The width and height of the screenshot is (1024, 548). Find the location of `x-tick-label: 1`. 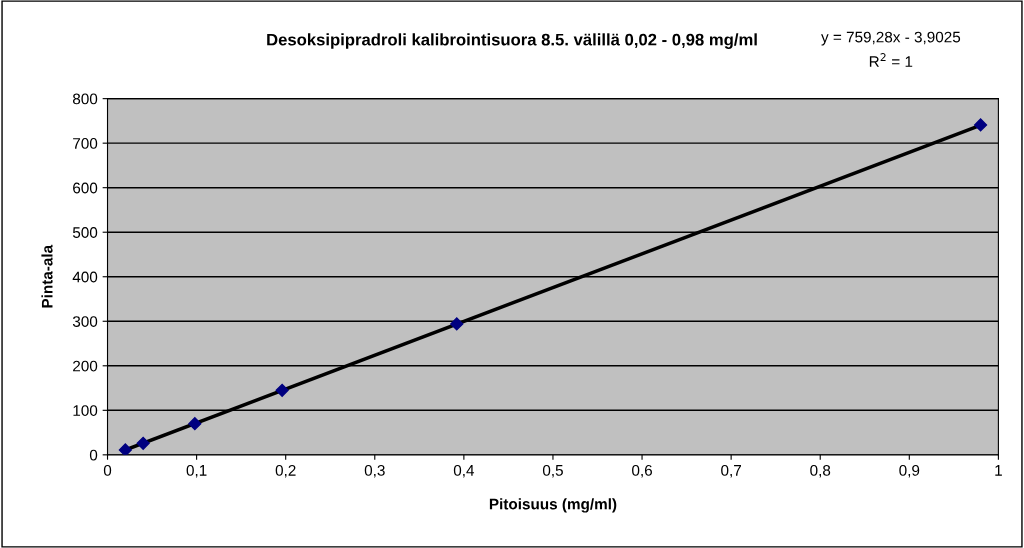

x-tick-label: 1 is located at coordinates (998, 470).